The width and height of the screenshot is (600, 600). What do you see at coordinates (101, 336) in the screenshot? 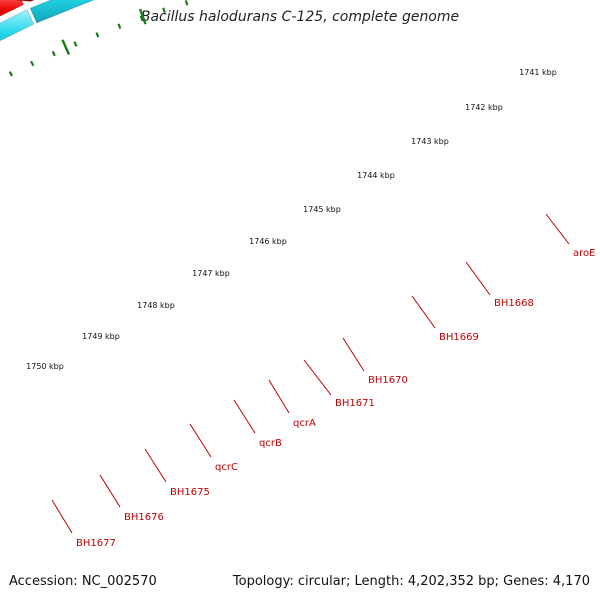
I see `ruler-label: 1749 kbp` at bounding box center [101, 336].